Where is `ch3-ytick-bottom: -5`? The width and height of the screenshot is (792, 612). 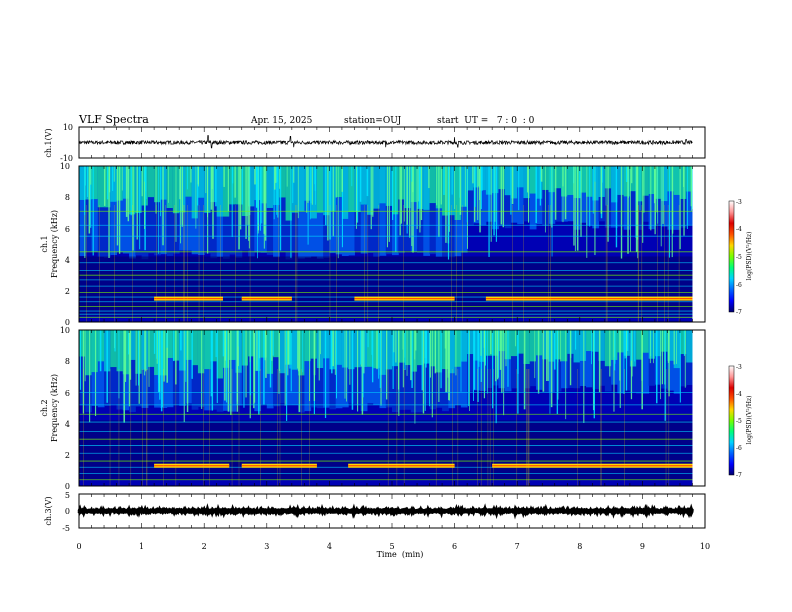
ch3-ytick-bottom: -5 is located at coordinates (66, 528).